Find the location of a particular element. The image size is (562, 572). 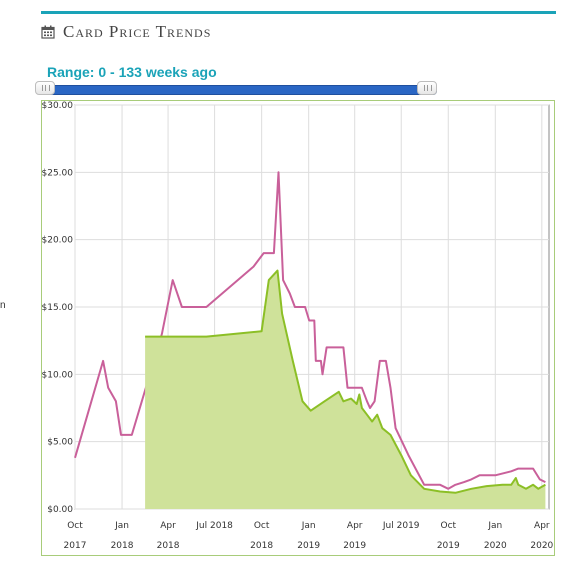

x-tick-label: Jul 2018 is located at coordinates (214, 526).